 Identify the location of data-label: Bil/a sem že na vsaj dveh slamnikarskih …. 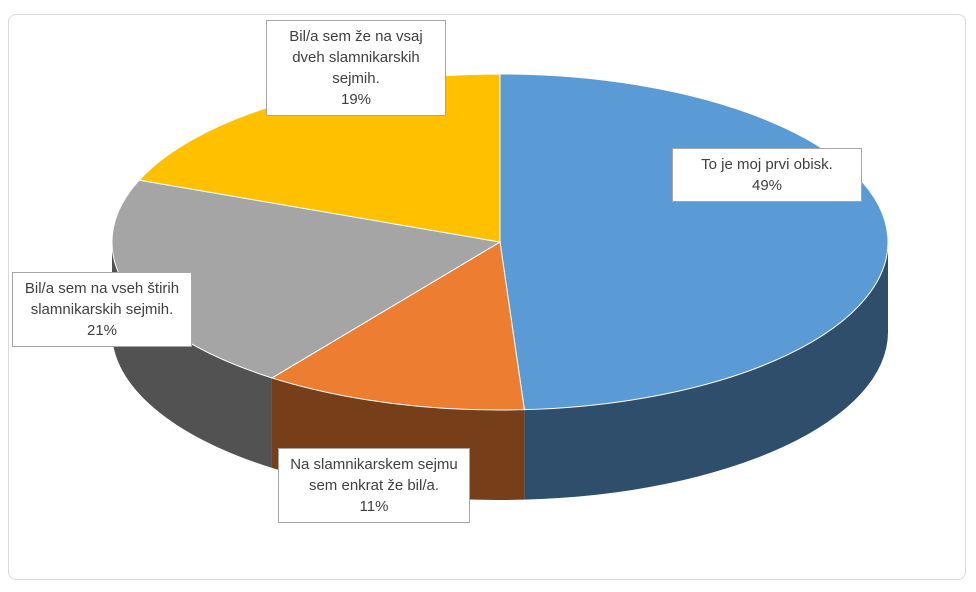
(356, 68).